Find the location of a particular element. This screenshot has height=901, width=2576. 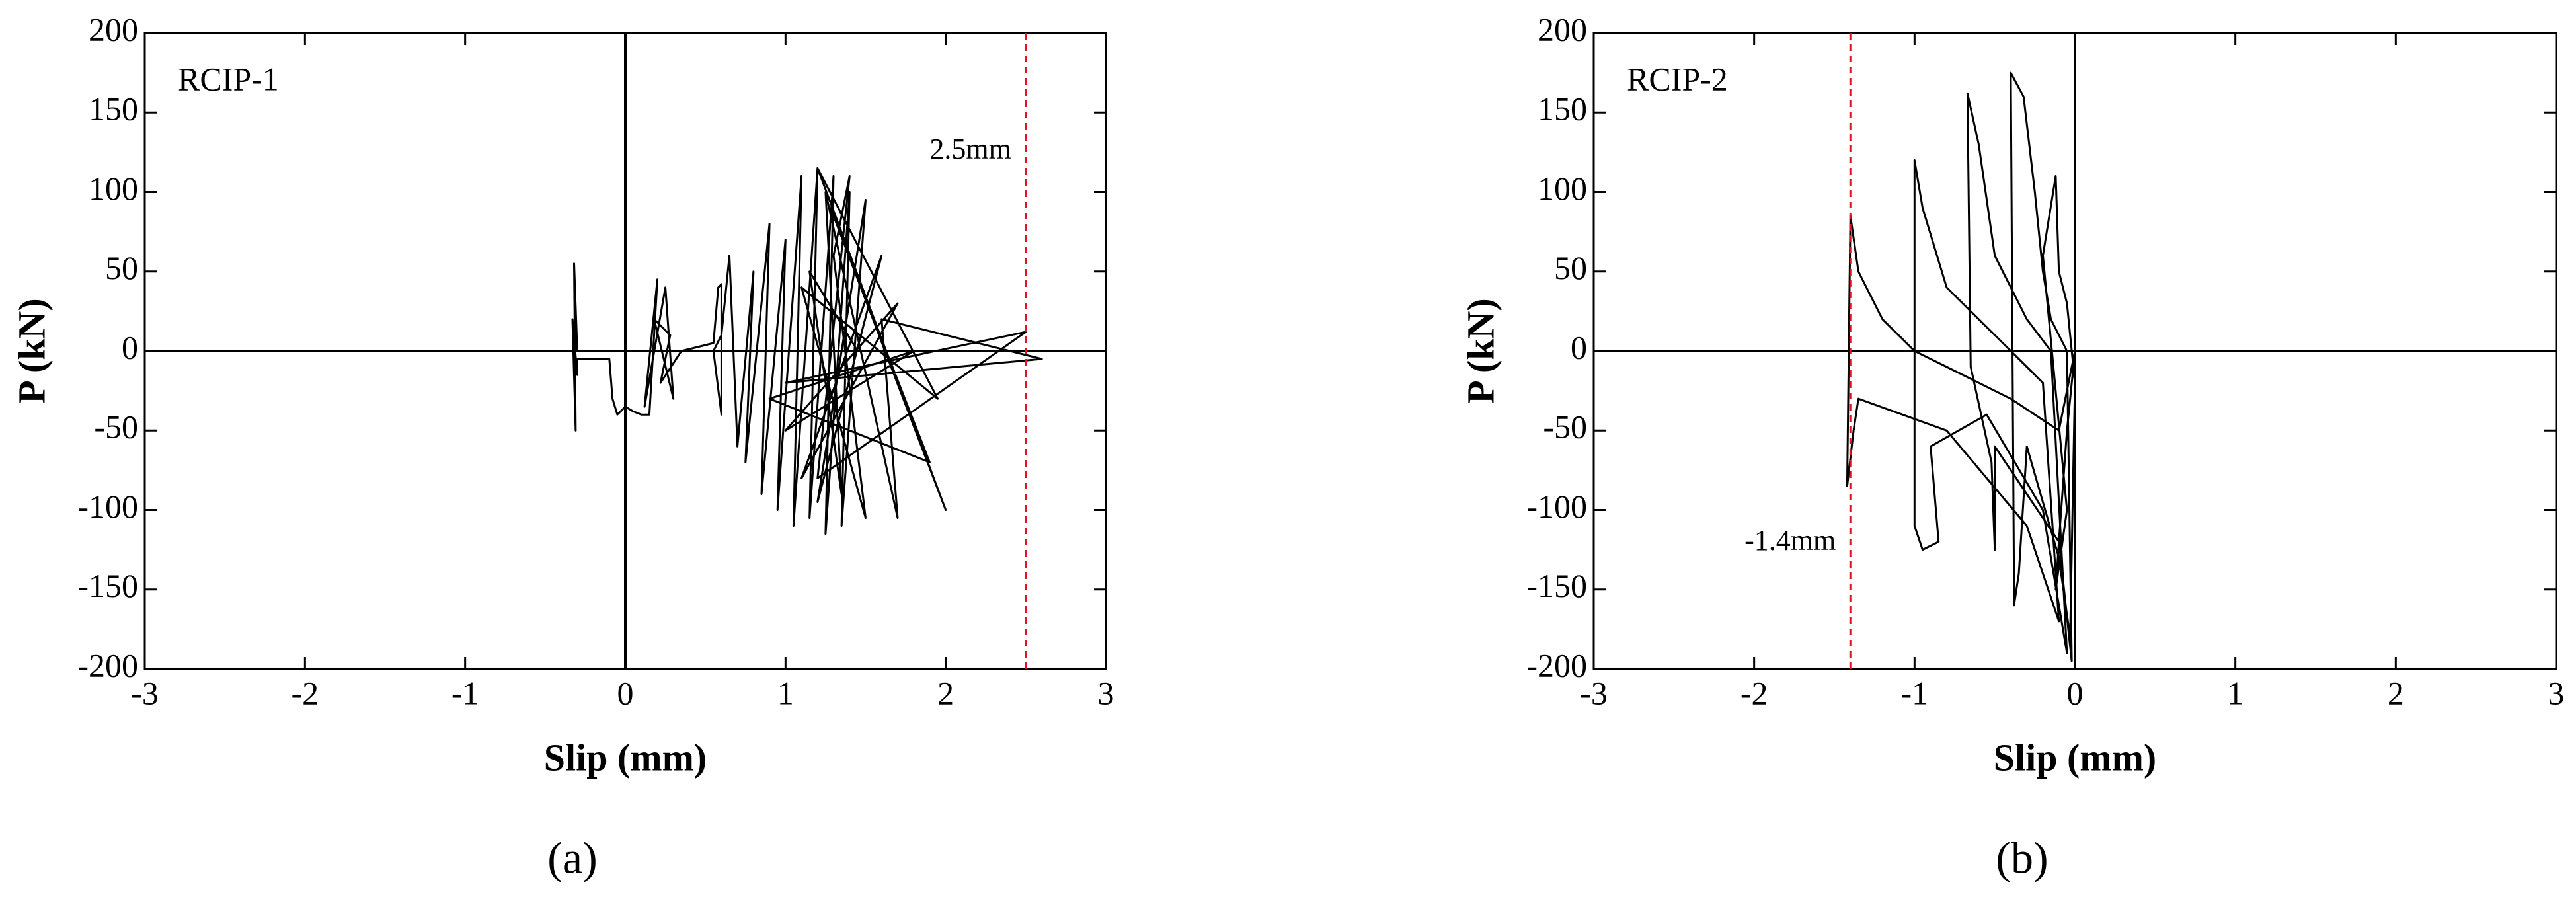

panel-caption: (a) is located at coordinates (572, 858).